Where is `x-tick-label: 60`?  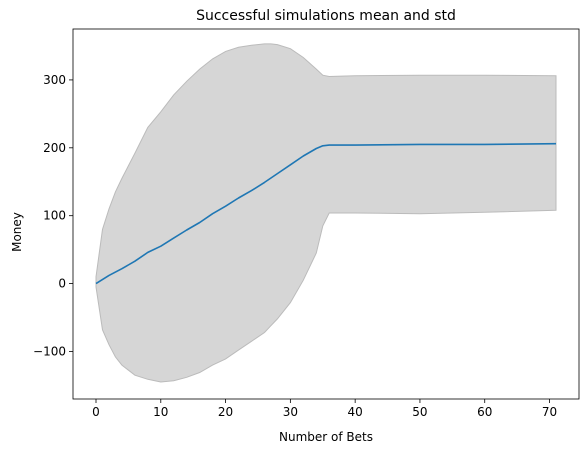 x-tick-label: 60 is located at coordinates (484, 412).